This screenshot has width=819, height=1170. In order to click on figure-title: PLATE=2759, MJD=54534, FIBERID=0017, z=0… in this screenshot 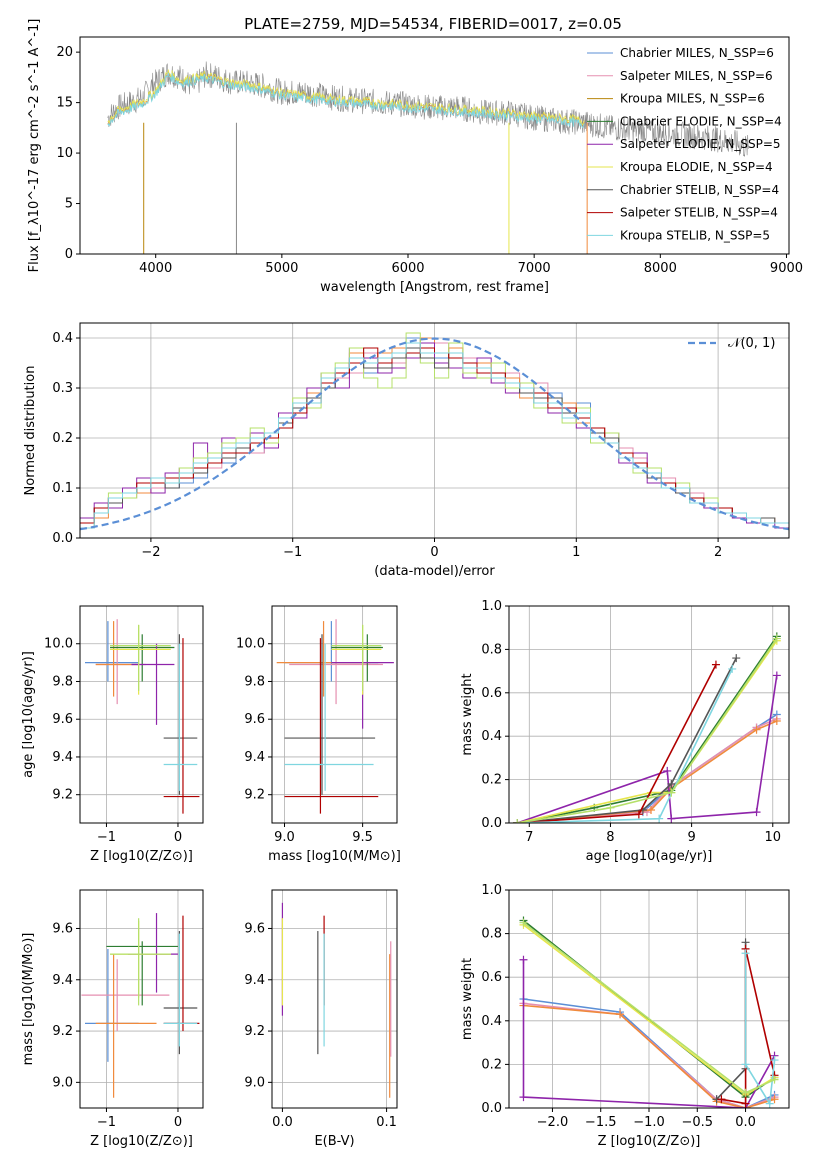, I will do `click(433, 24)`.